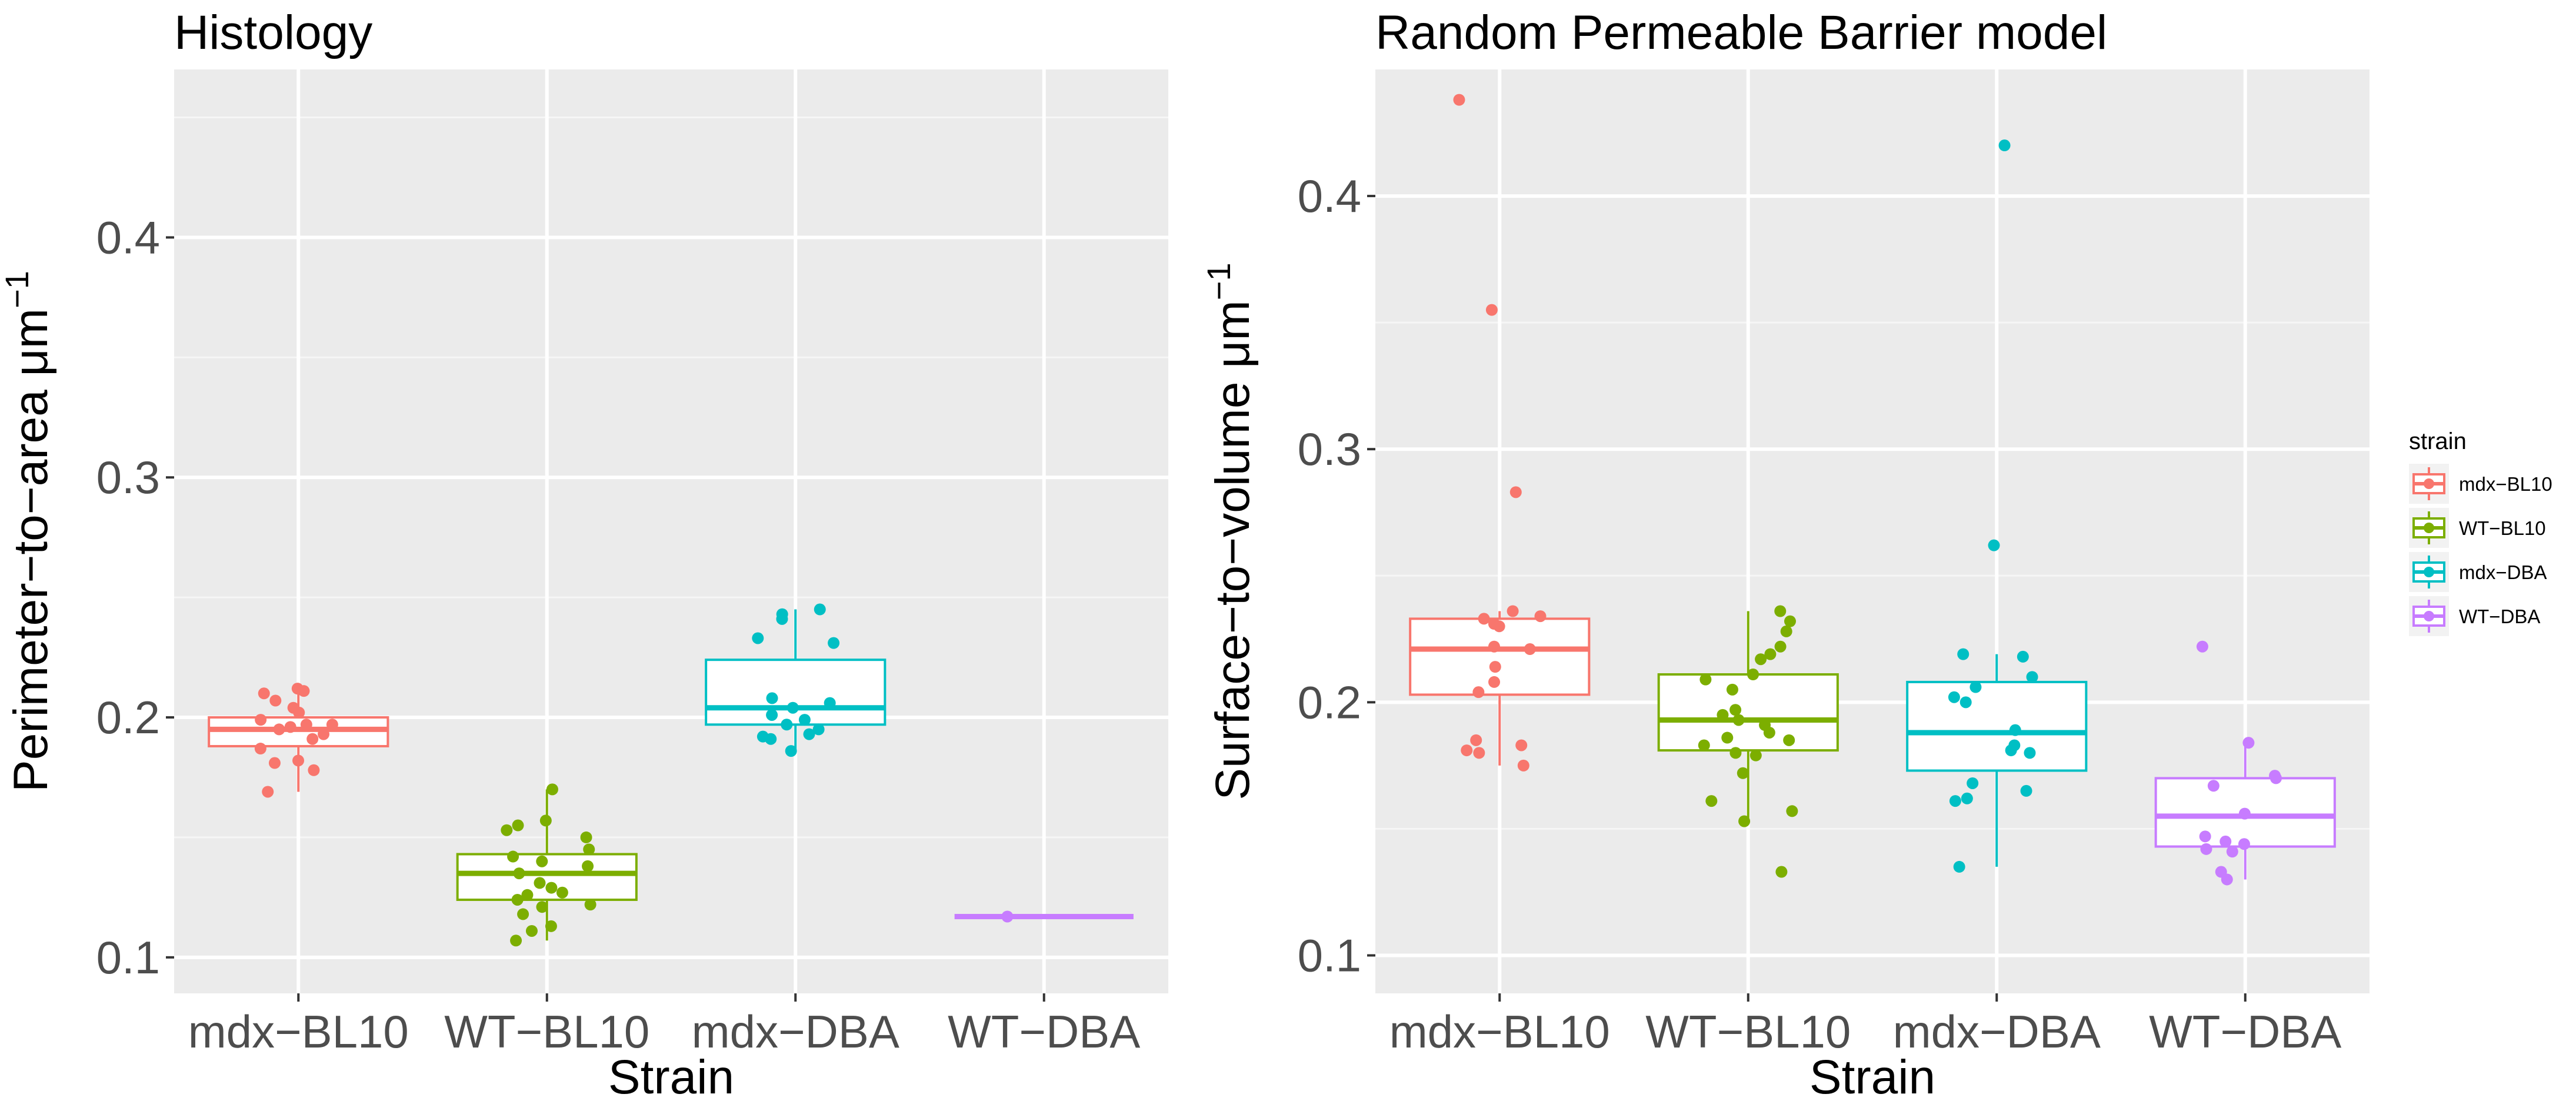 Image resolution: width=2576 pixels, height=1104 pixels. What do you see at coordinates (2480, 532) in the screenshot?
I see `legend: strain mdx−BL10 WT−BL10 mdx−DBA WT−DBA` at bounding box center [2480, 532].